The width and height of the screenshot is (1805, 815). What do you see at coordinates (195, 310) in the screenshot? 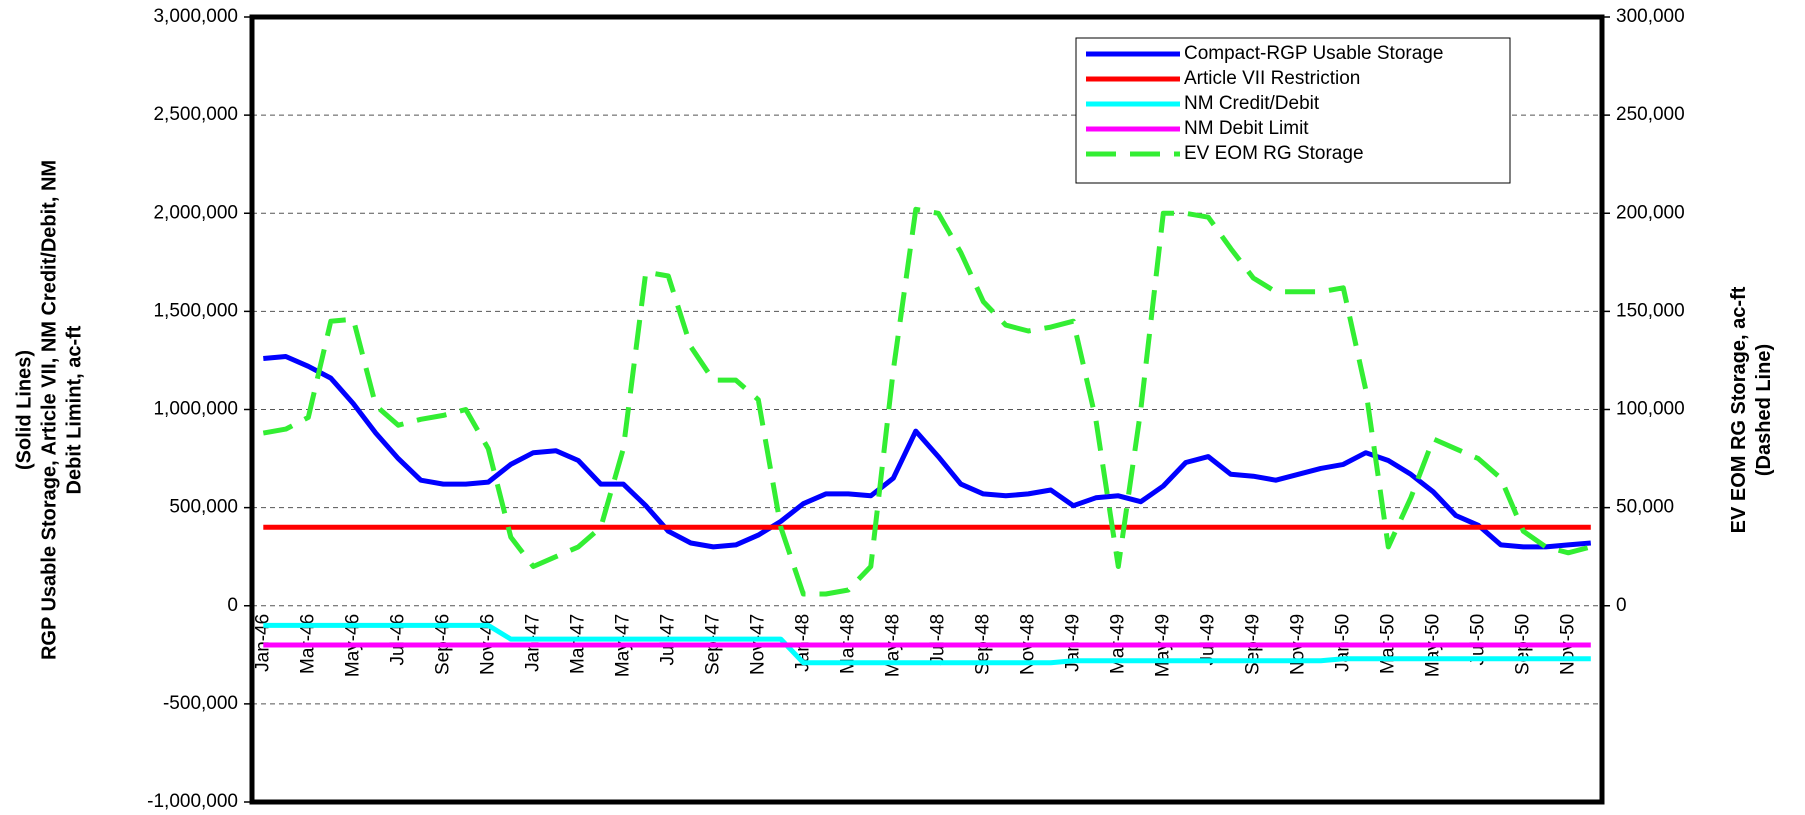
I see `y-tick-label: 1,500,000` at bounding box center [195, 310].